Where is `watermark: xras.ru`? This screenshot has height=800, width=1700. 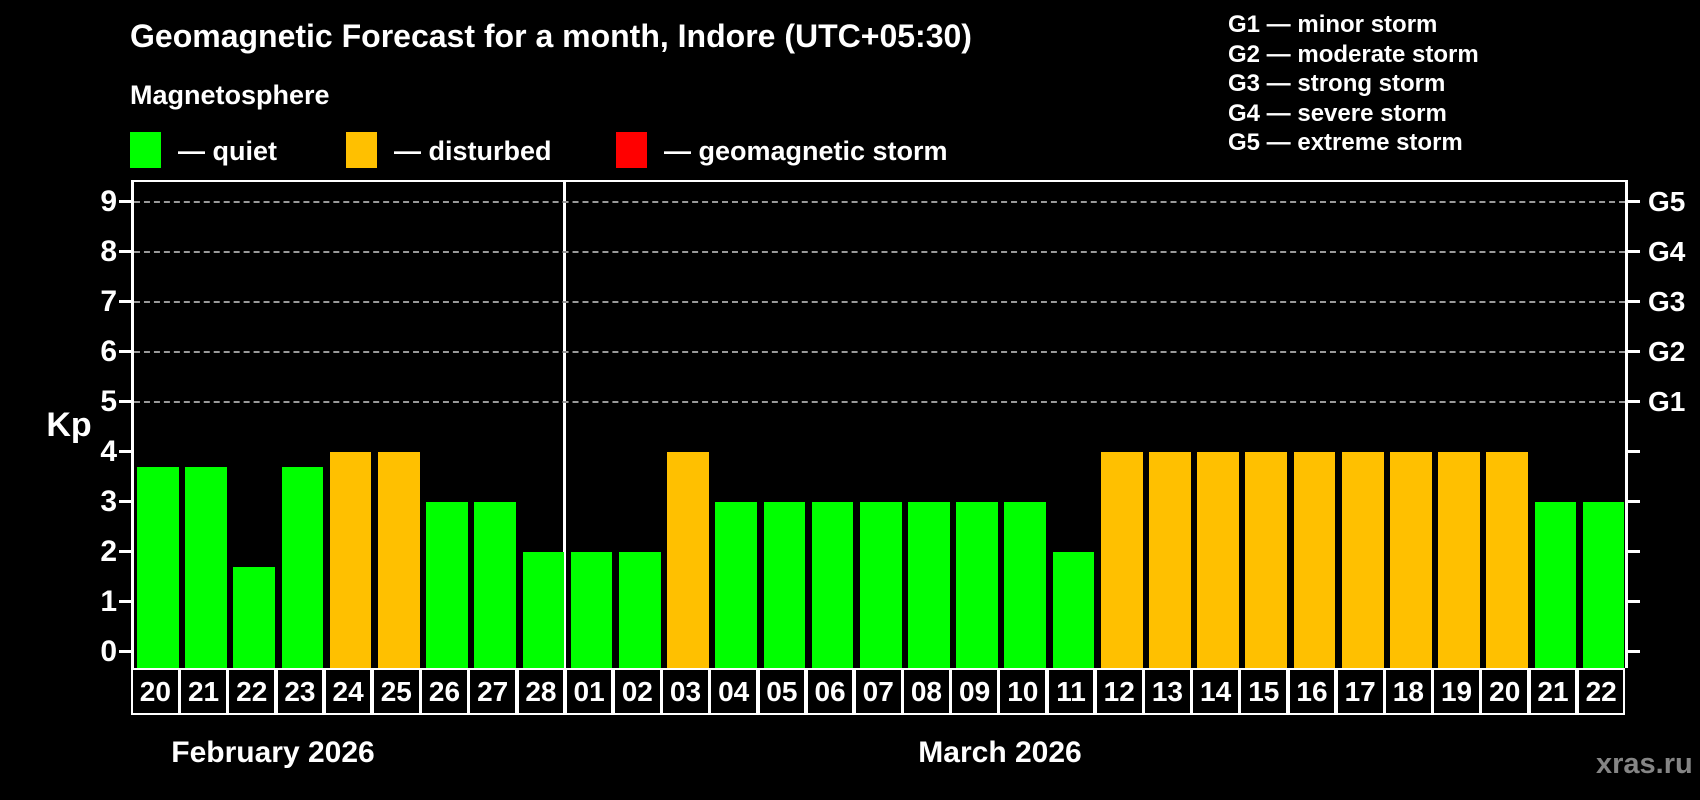
watermark: xras.ru is located at coordinates (1644, 764).